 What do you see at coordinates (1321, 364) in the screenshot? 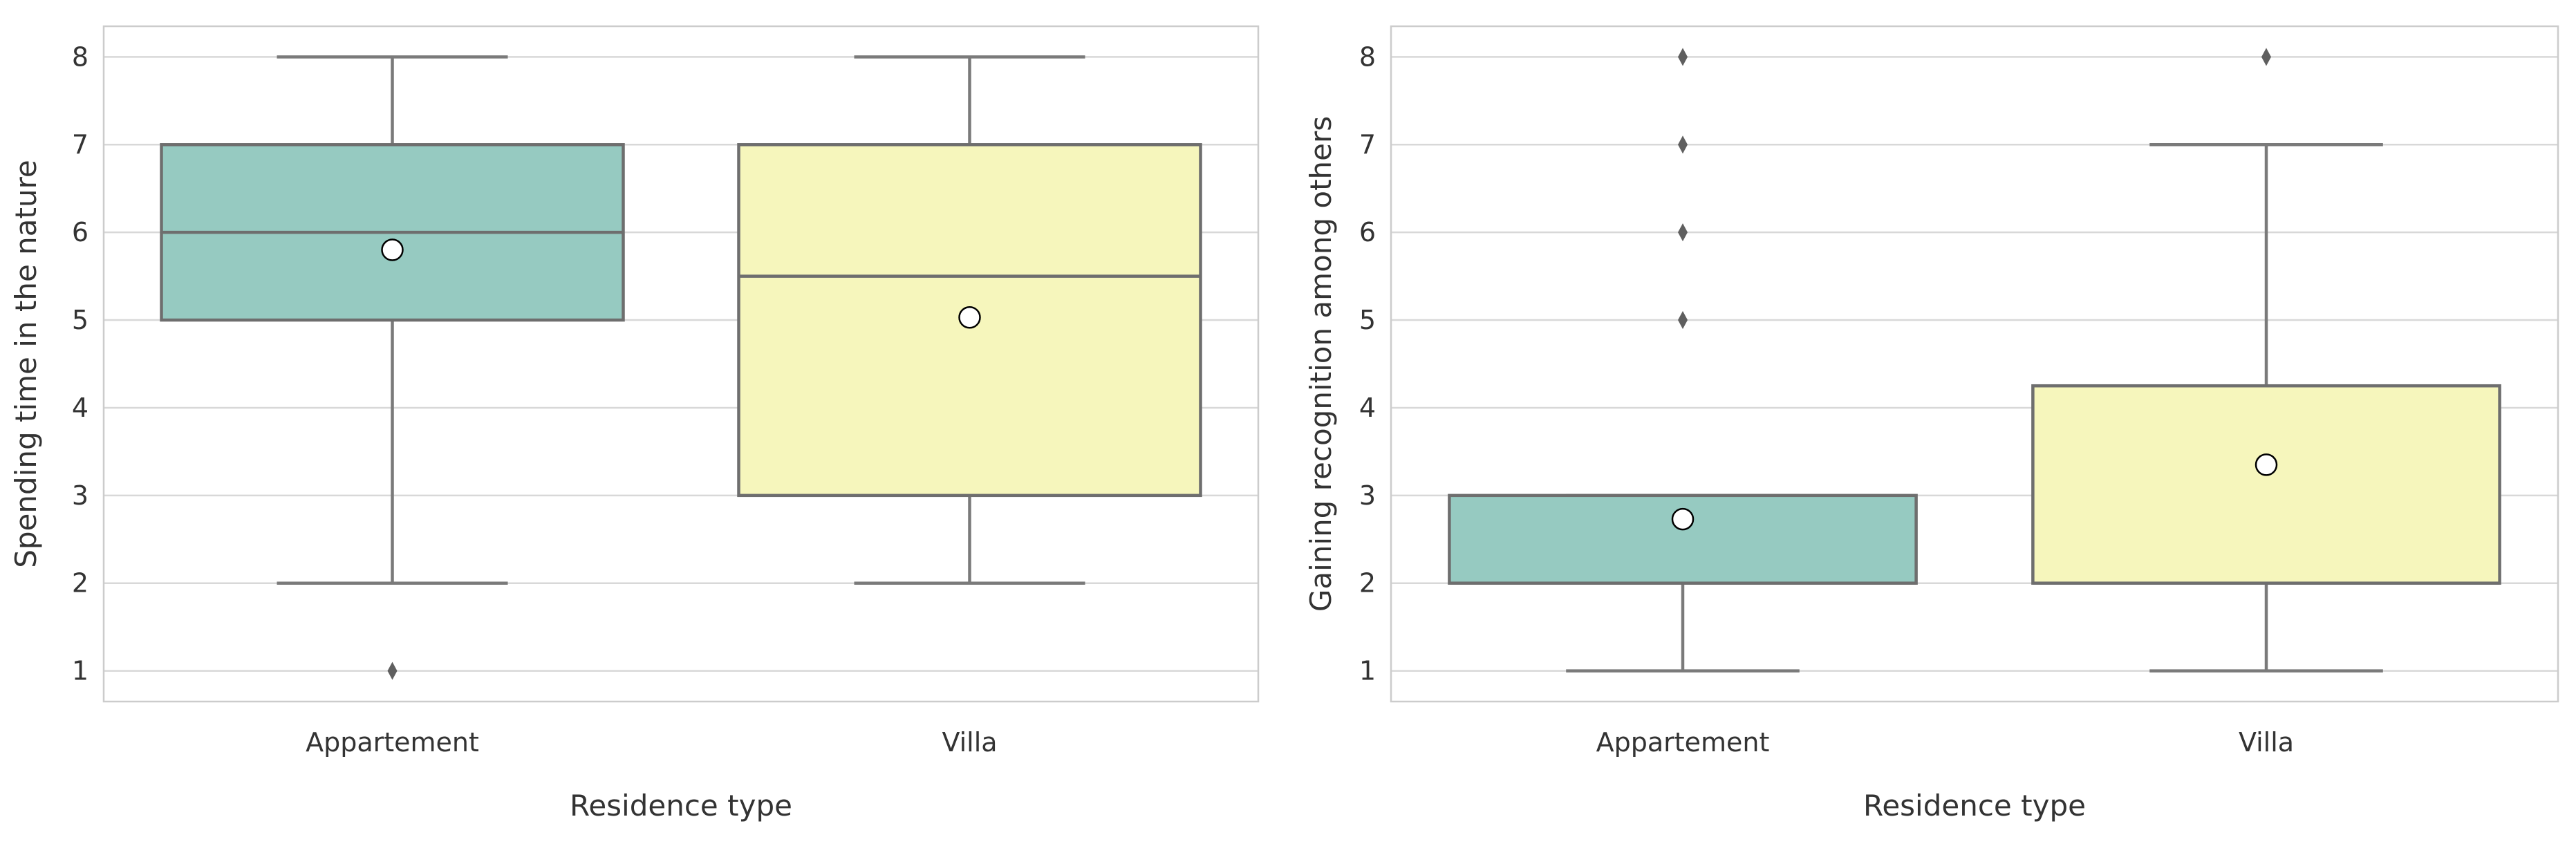
I see `y-axis-label: Gaining recognition among others` at bounding box center [1321, 364].